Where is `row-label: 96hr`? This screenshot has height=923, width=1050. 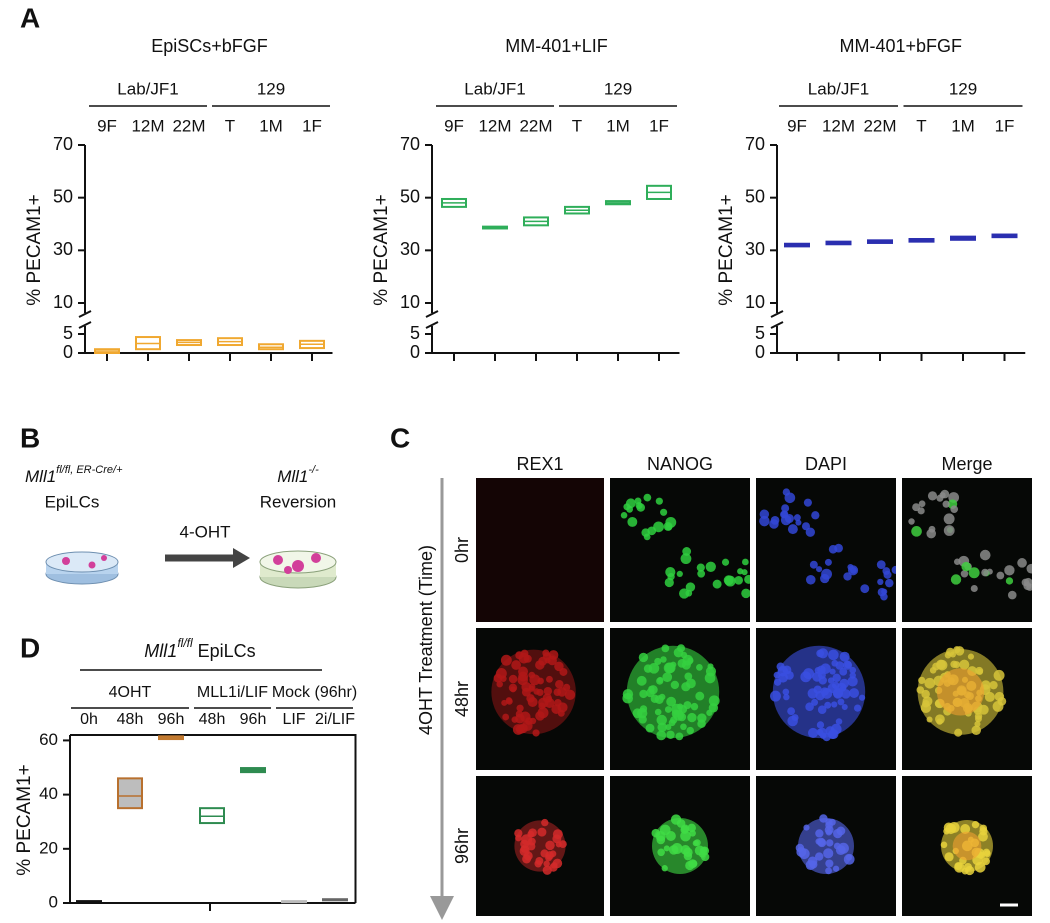
row-label: 96hr is located at coordinates (462, 846).